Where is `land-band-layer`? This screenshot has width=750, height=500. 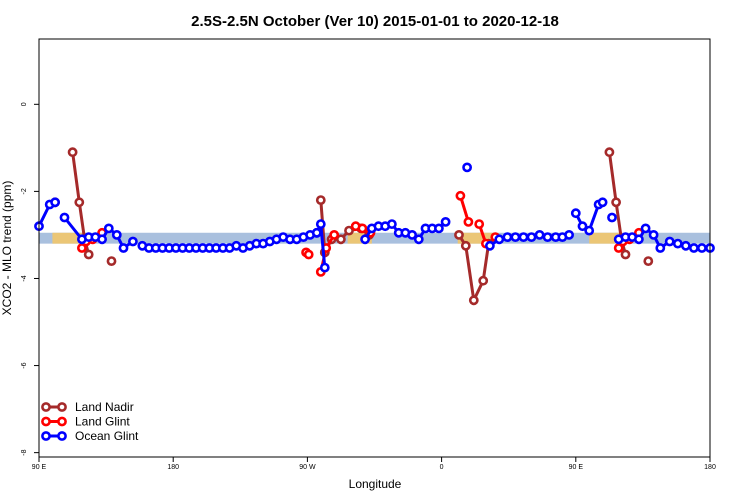
land-band-layer is located at coordinates (337, 238).